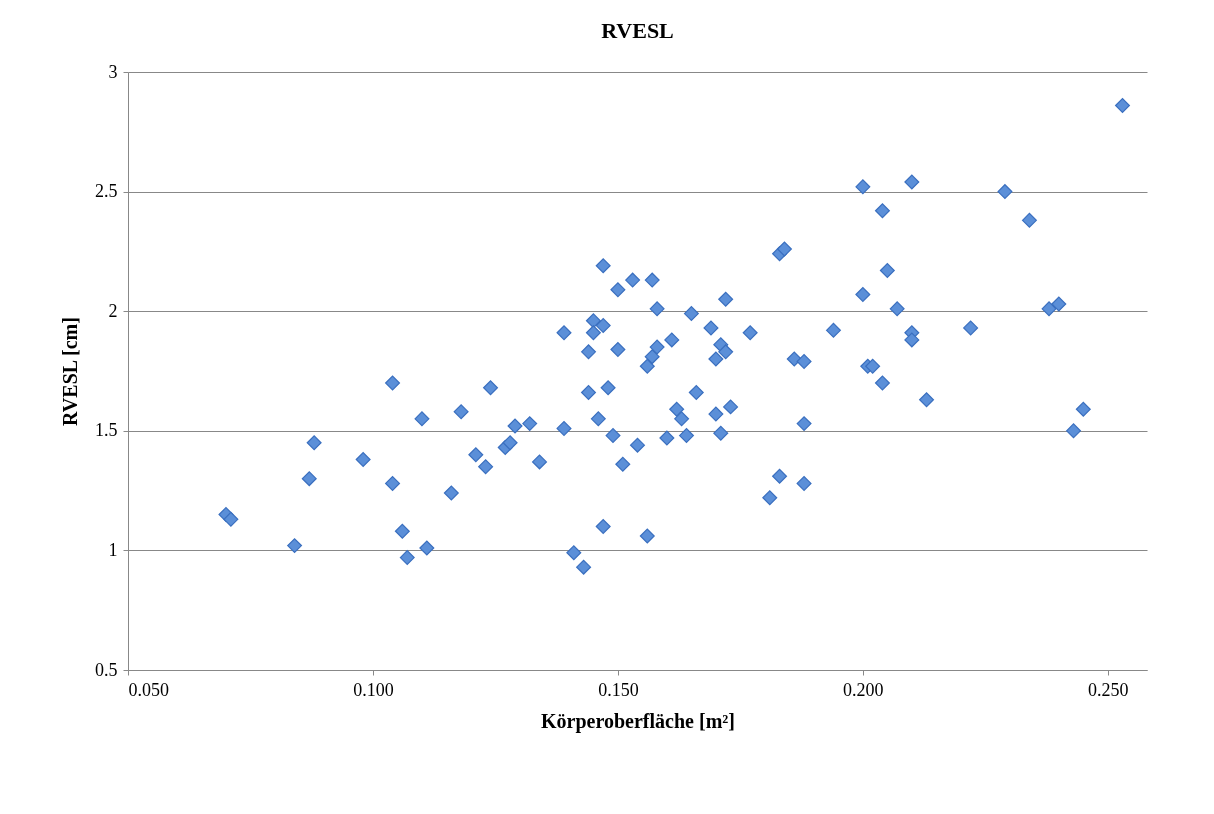  What do you see at coordinates (637, 30) in the screenshot?
I see `chart-title: RVESL` at bounding box center [637, 30].